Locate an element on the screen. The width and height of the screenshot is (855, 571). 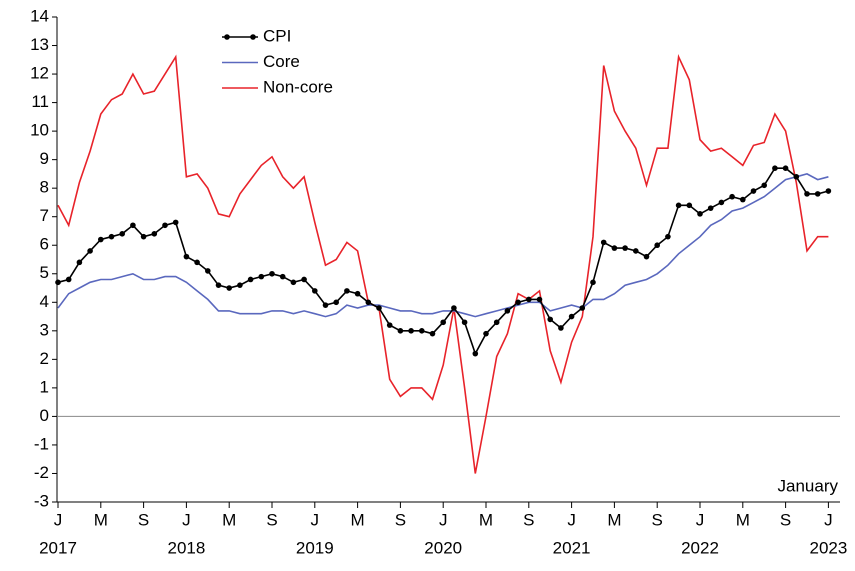
y-tick-label: -3 is located at coordinates (41, 500).